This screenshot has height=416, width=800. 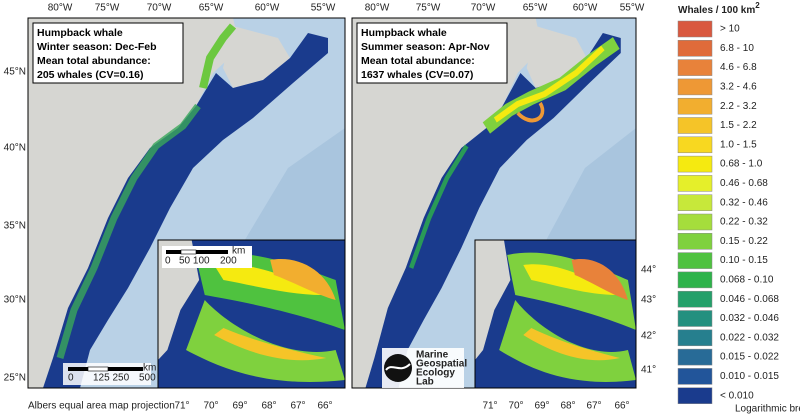 I want to click on inset-land, so click(x=493, y=300).